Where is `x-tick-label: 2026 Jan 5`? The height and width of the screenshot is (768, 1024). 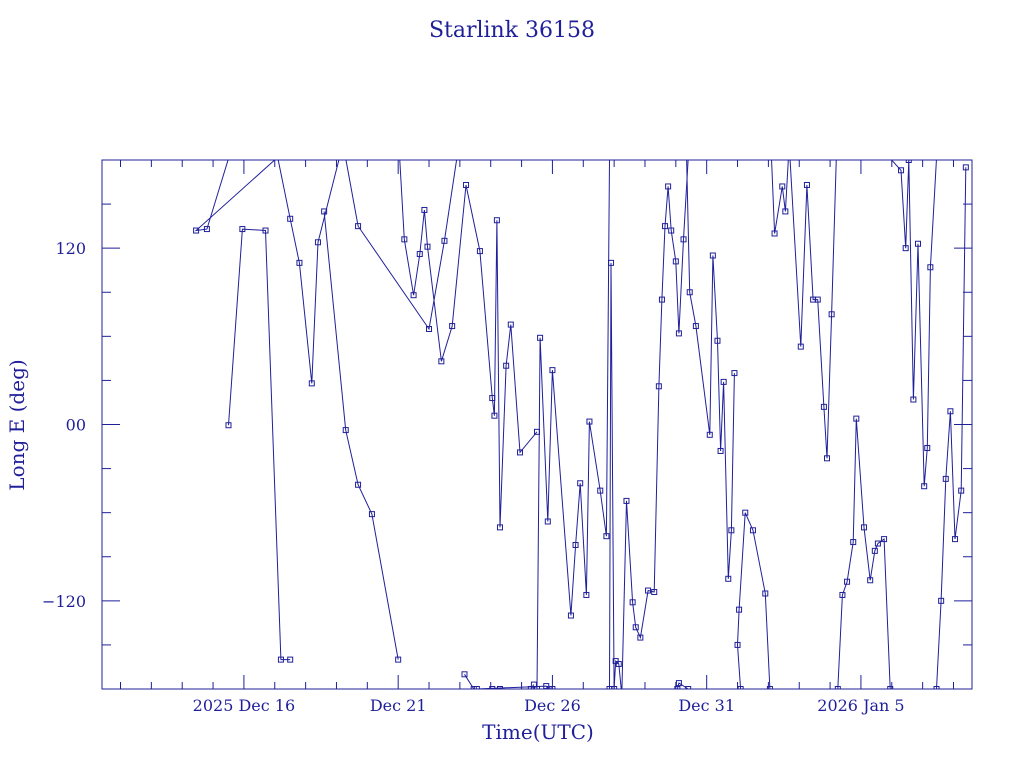 x-tick-label: 2026 Jan 5 is located at coordinates (860, 705).